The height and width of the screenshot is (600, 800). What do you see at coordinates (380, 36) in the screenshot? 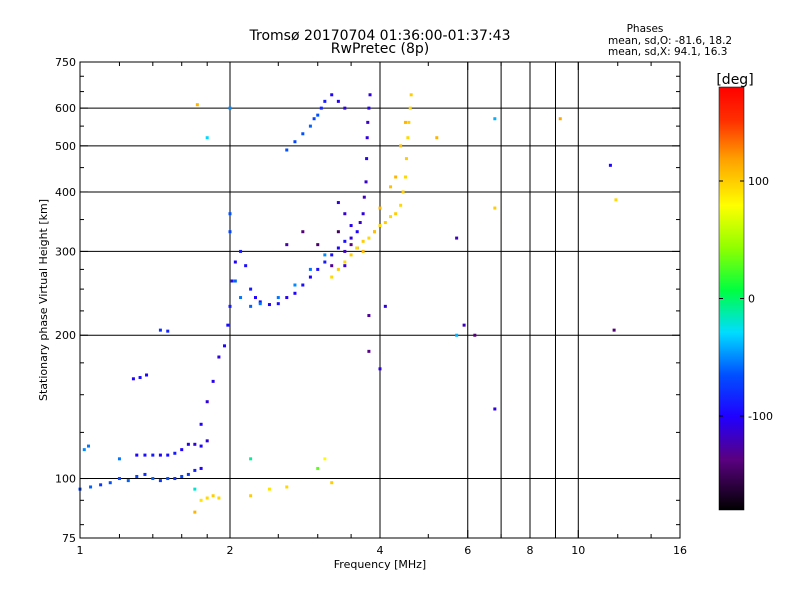
I see `chart-title: Tromsø 20170704 01:36:00-01:37:43` at bounding box center [380, 36].